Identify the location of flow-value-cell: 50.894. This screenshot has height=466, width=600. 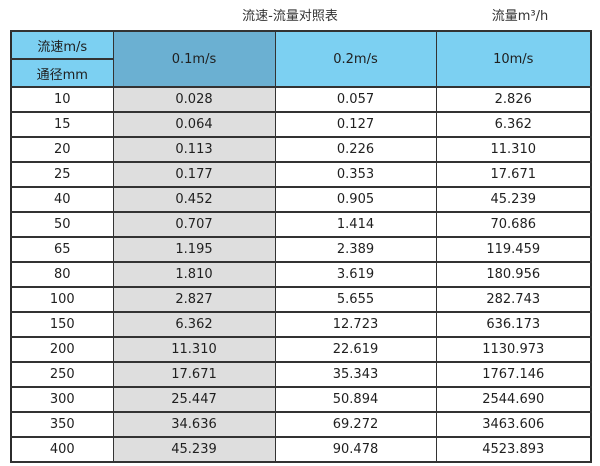
(355, 399).